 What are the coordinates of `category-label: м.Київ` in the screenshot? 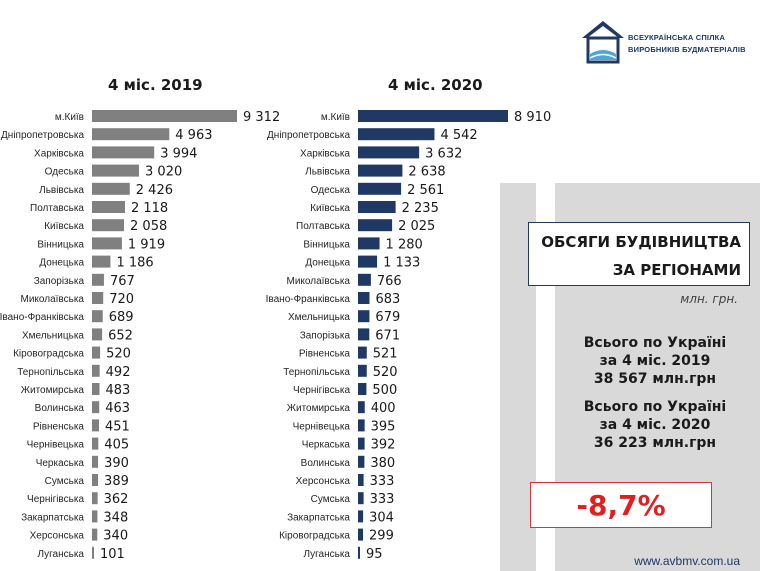 It's located at (335, 117).